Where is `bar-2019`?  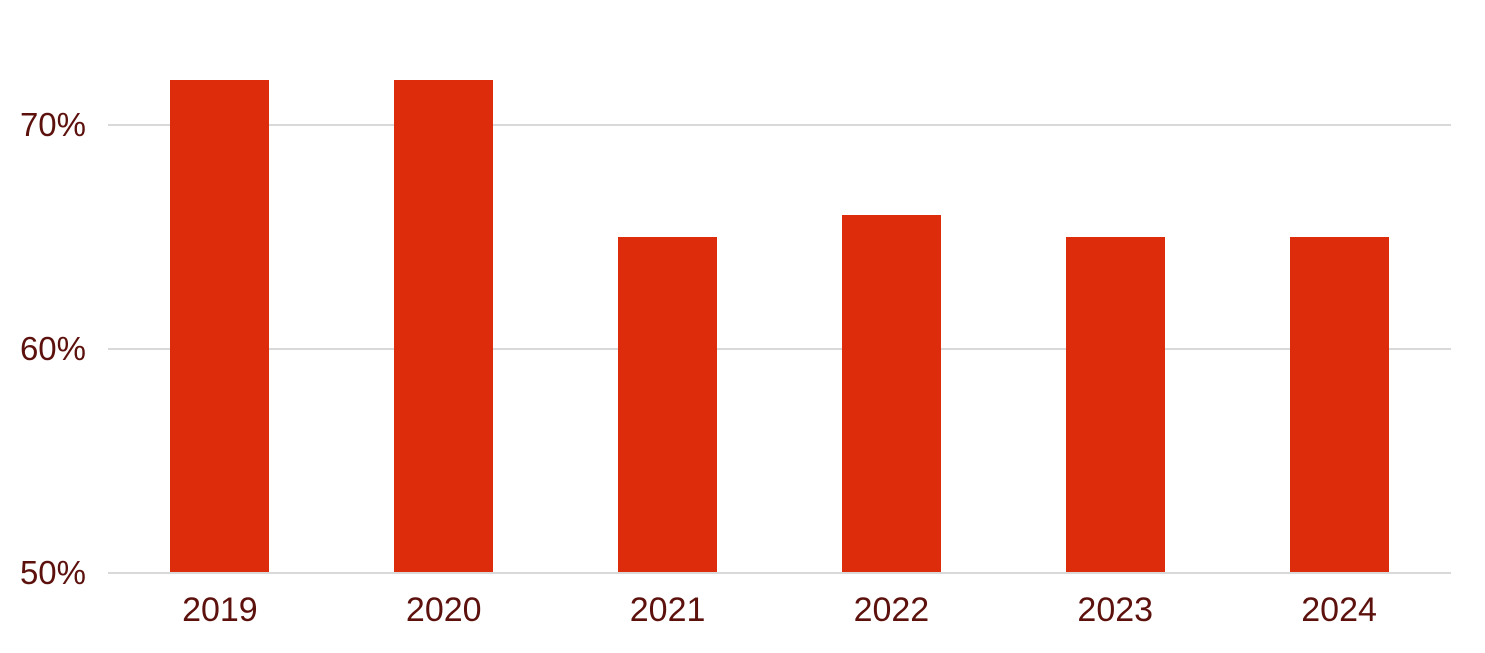
bar-2019 is located at coordinates (220, 326).